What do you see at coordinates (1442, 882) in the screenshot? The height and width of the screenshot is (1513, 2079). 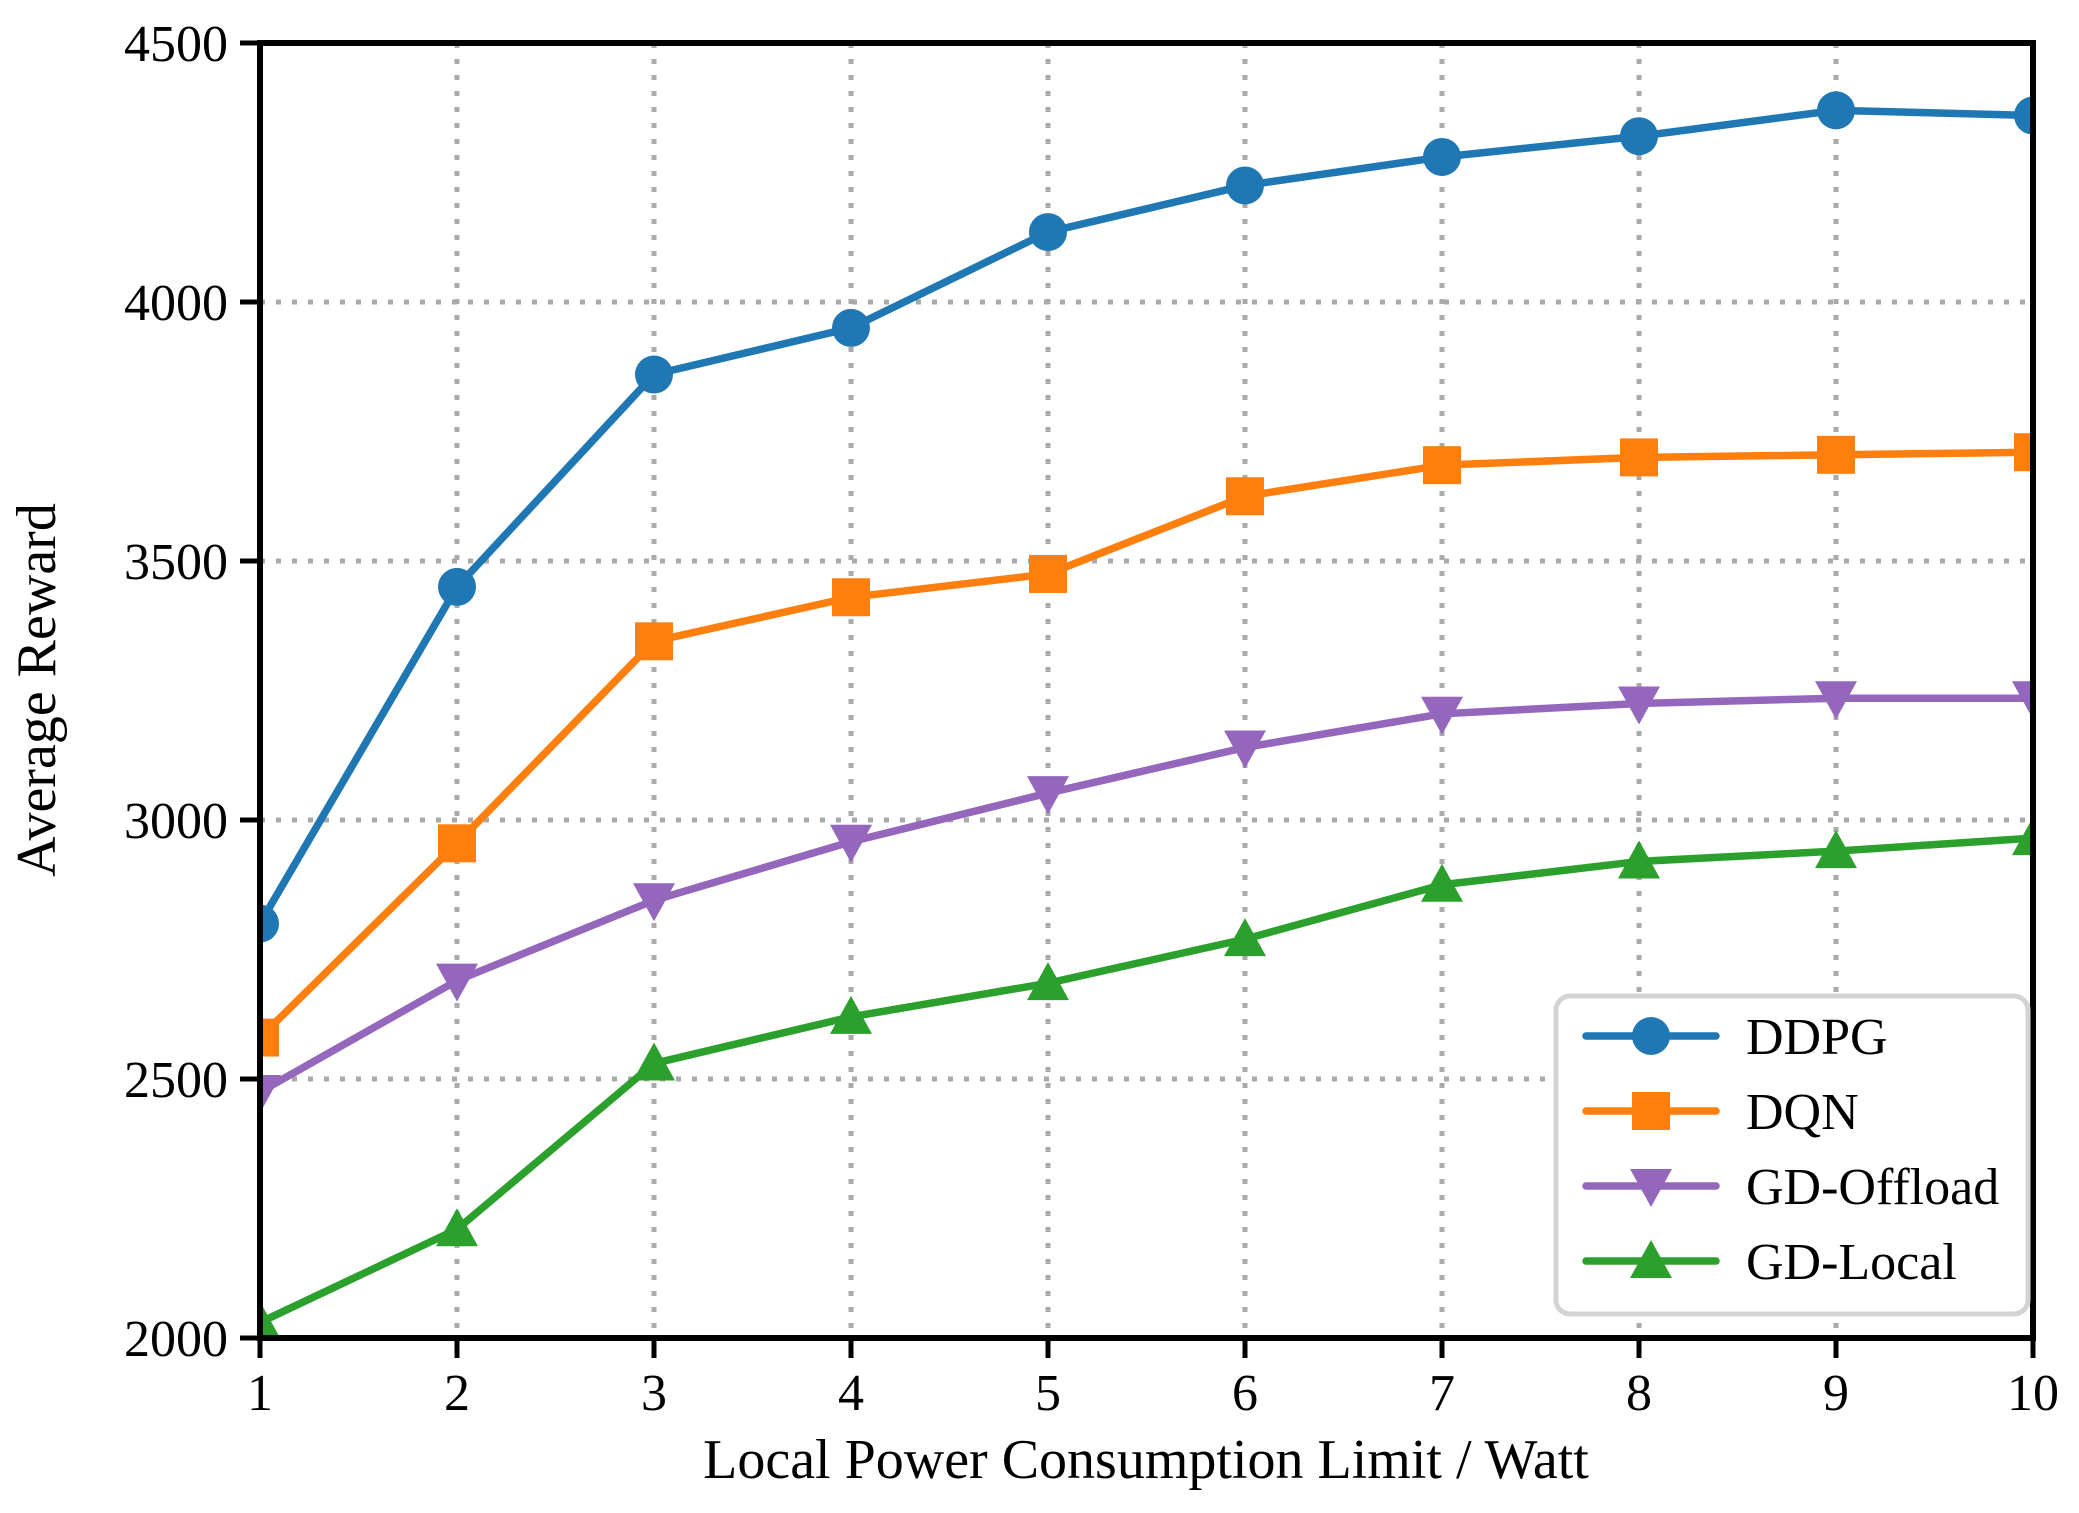 I see `marker-GD-Local-x7` at bounding box center [1442, 882].